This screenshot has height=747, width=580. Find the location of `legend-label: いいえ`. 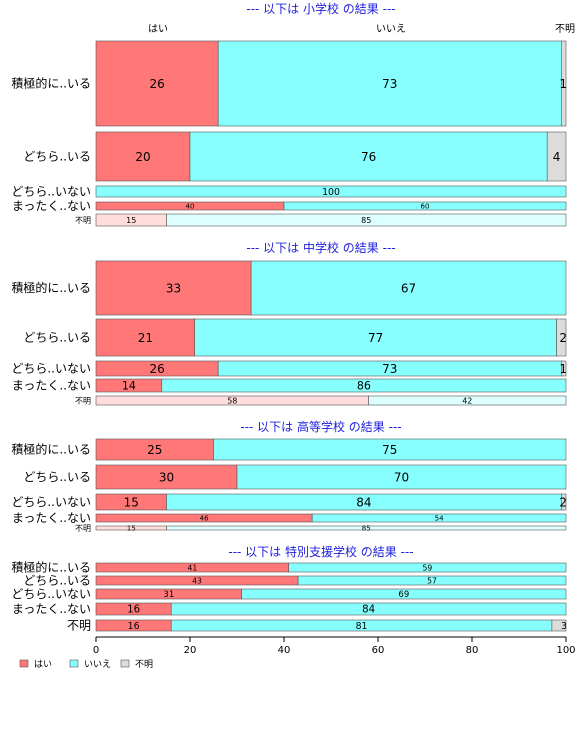

legend-label: いいえ is located at coordinates (97, 664).